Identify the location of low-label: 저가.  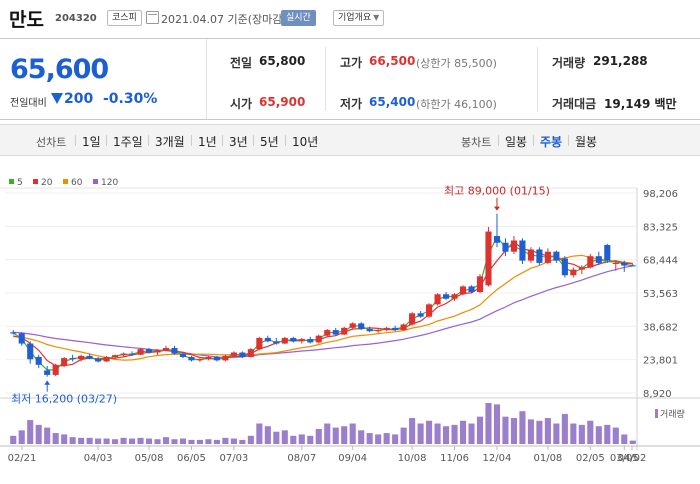
(351, 104).